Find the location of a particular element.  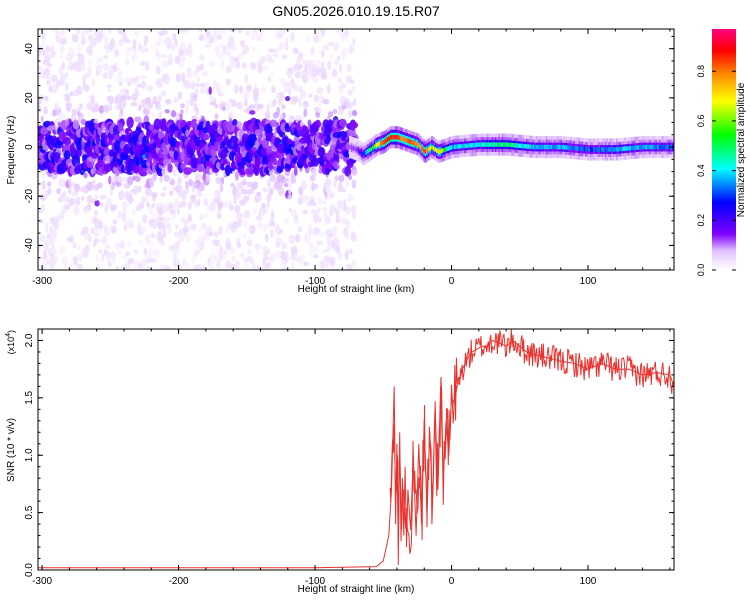

spectrogram-y-axis-label: Frequency (Hz) is located at coordinates (11, 150).